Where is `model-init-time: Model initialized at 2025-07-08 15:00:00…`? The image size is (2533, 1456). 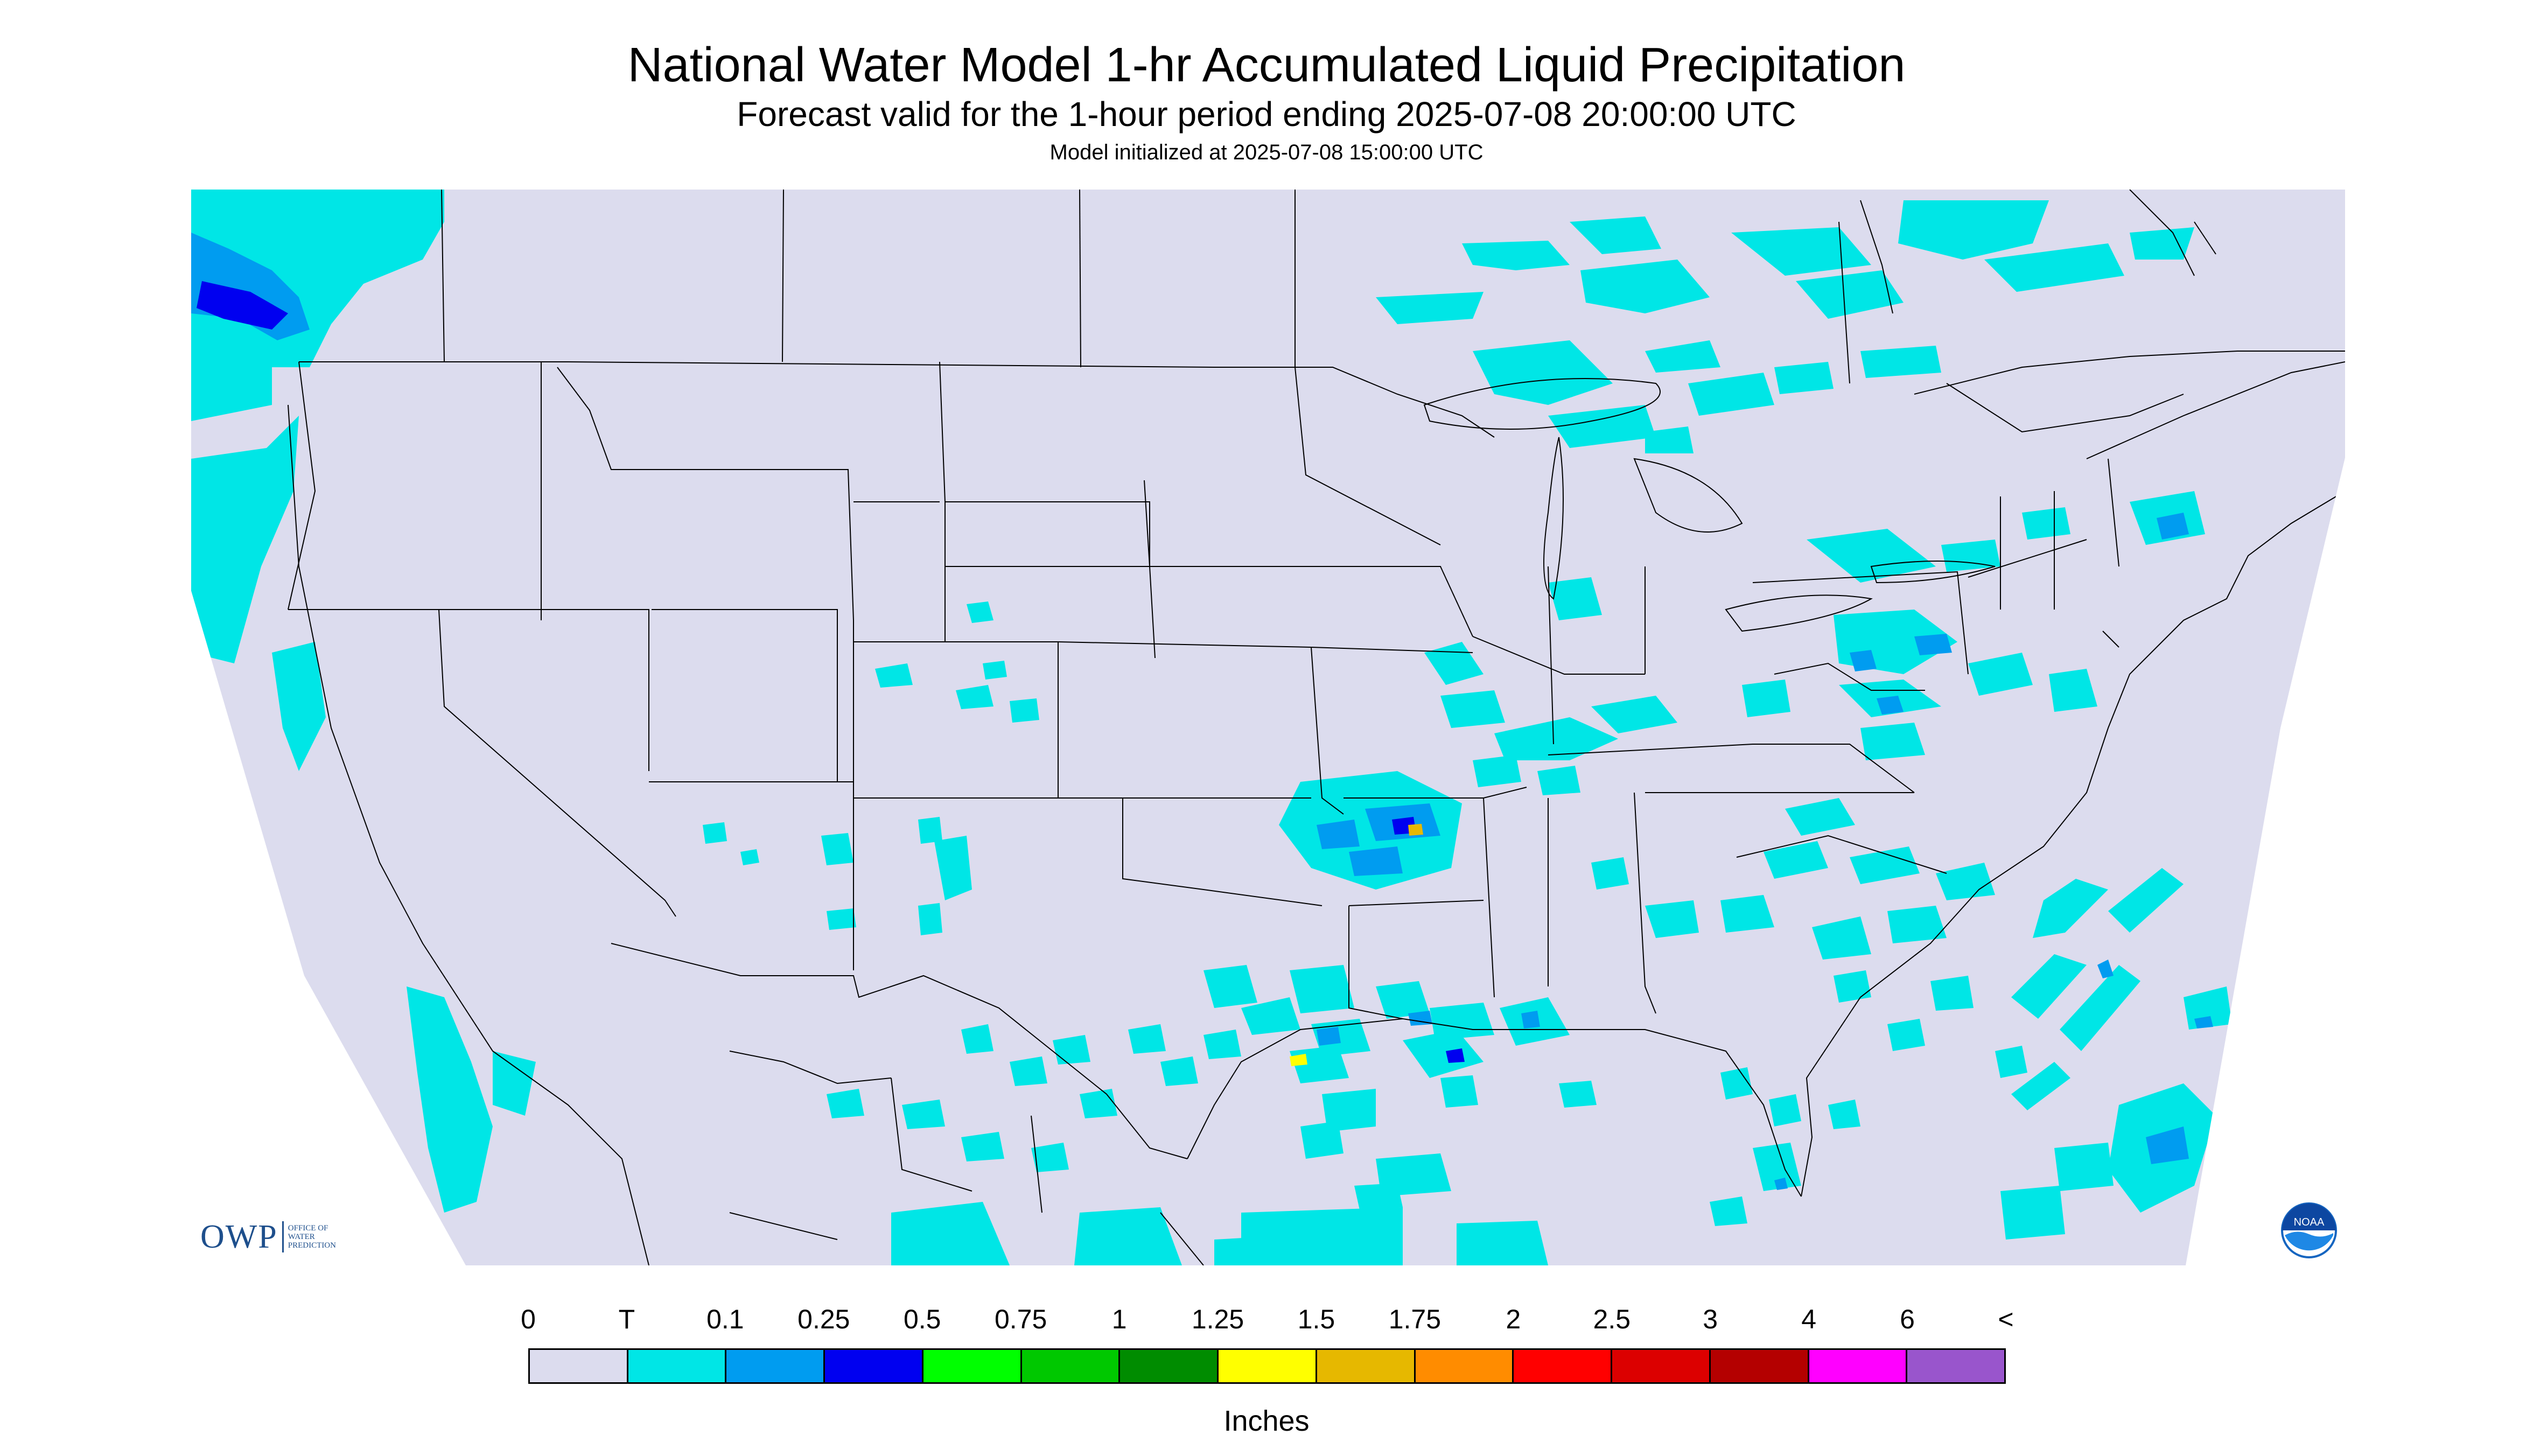 model-init-time: Model initialized at 2025-07-08 15:00:00… is located at coordinates (1266, 152).